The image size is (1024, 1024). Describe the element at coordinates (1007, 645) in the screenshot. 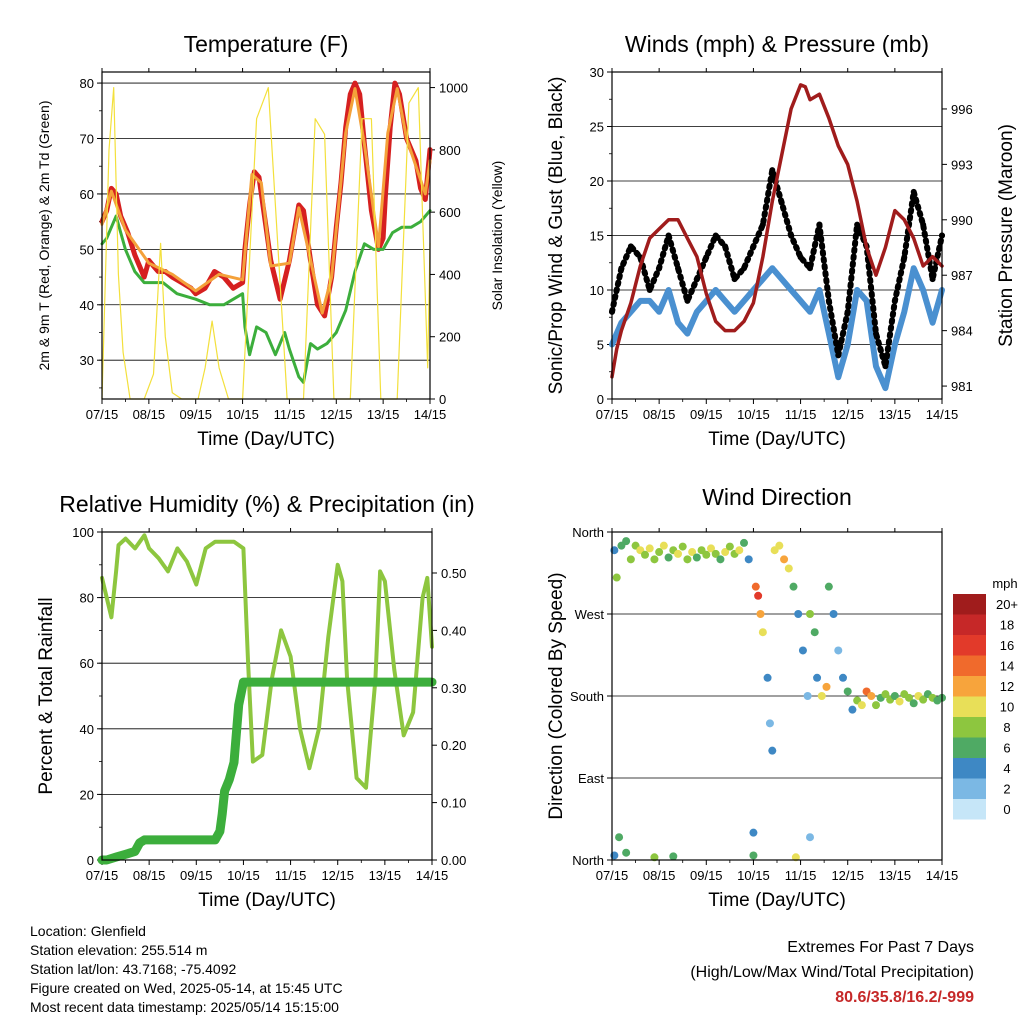

I see `legend-label: 16` at that location.